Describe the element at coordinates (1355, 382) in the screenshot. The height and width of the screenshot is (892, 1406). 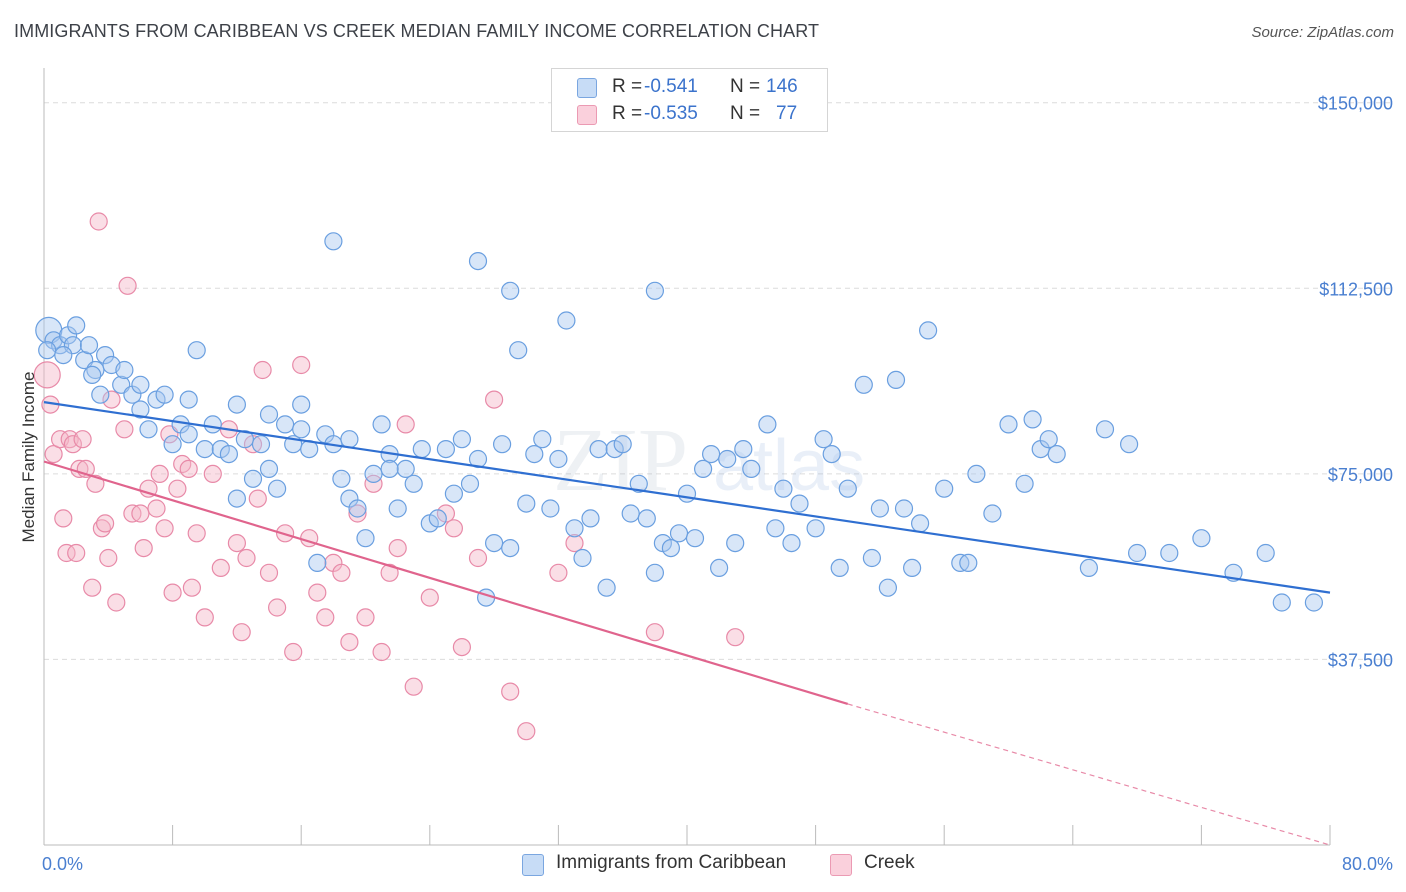
I see `y-tick-labels: $150,000 $112,500 $75,000 $37,500` at that location.